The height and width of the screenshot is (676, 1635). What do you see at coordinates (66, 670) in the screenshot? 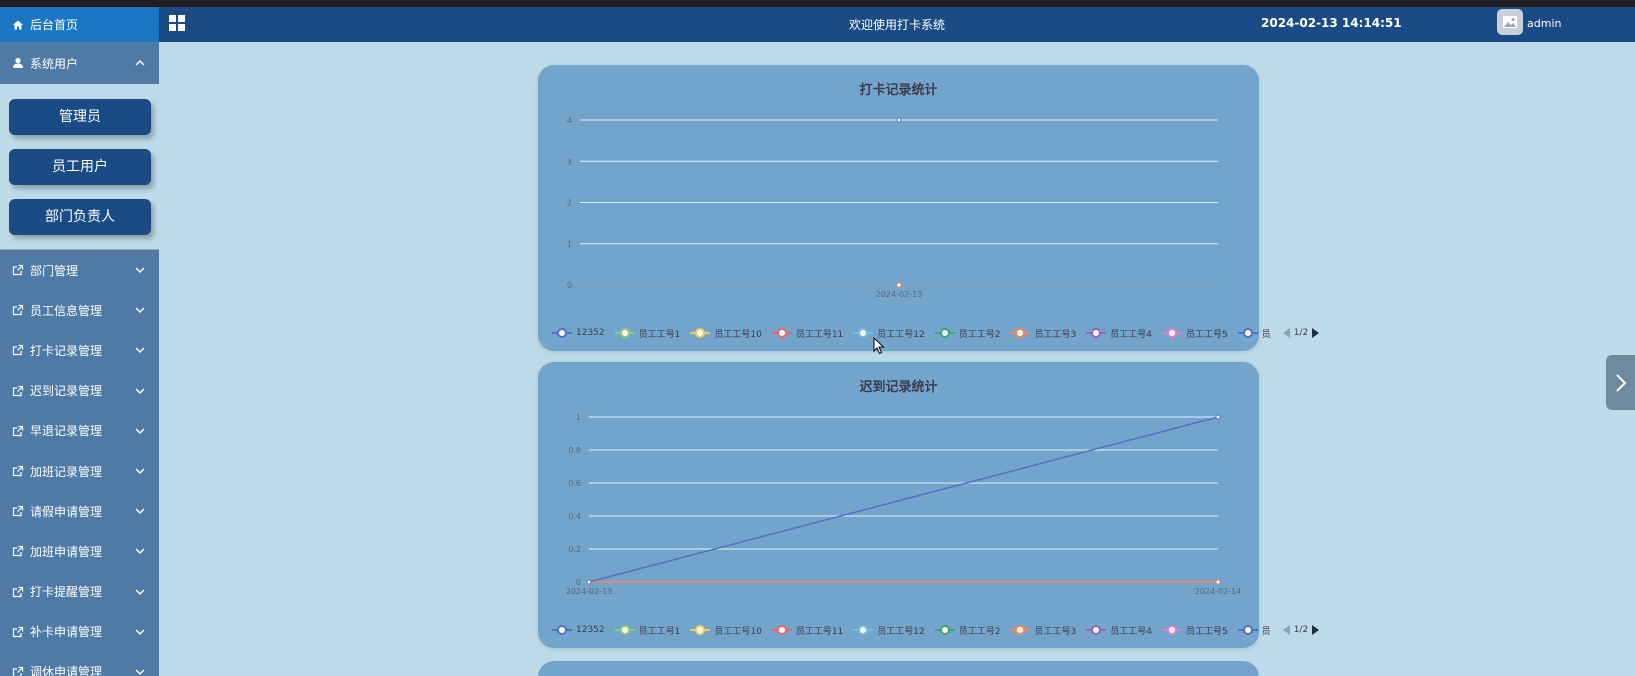
I see `sidebar-item-label: 调休申请管理` at bounding box center [66, 670].